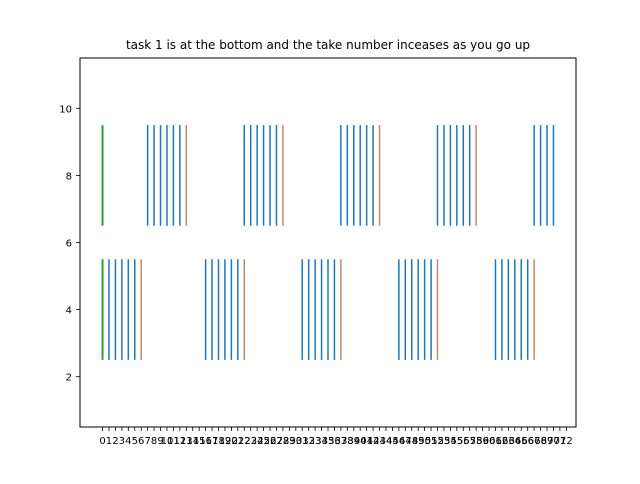 The image size is (640, 484). What do you see at coordinates (560, 441) in the screenshot?
I see `x-tick-label: 71` at bounding box center [560, 441].